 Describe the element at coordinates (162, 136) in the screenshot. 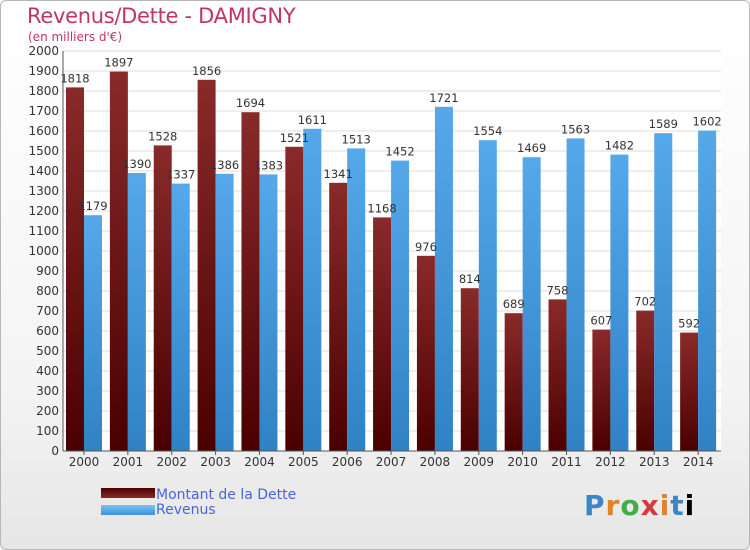

I see `data-label-debt: 1528` at that location.